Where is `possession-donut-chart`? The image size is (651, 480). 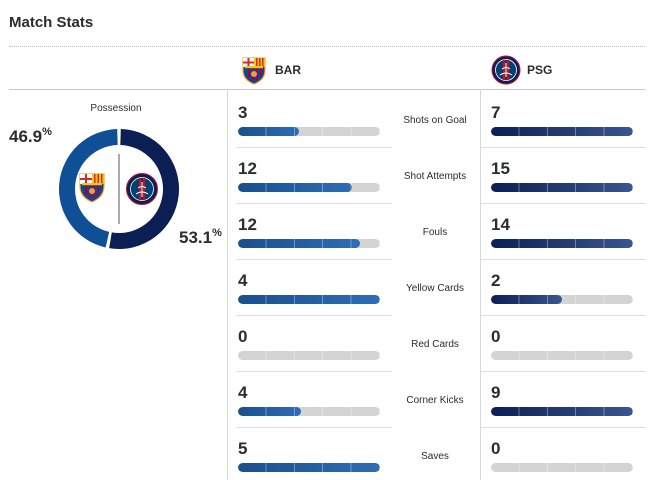
possession-donut-chart is located at coordinates (118, 189).